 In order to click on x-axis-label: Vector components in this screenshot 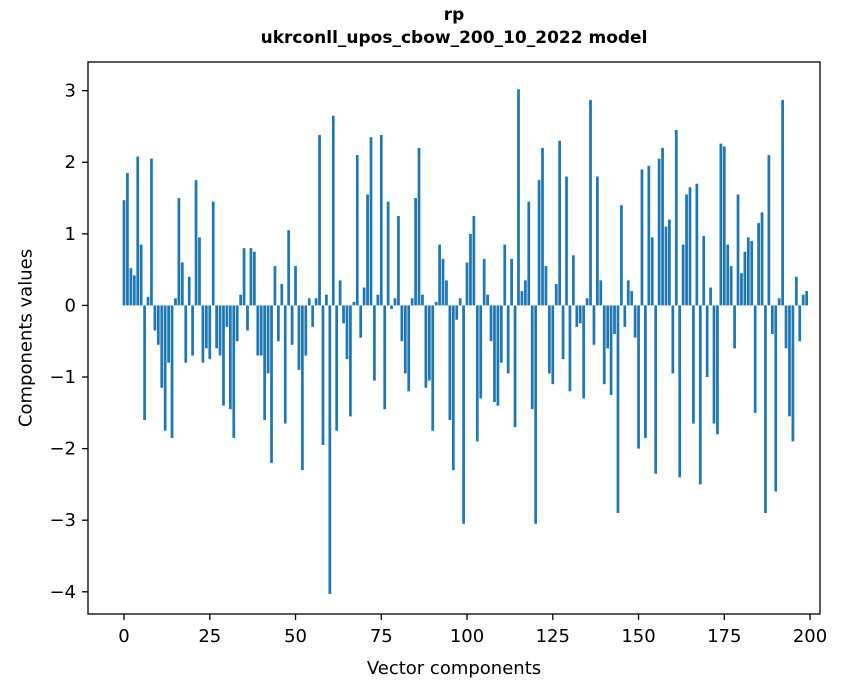, I will do `click(454, 668)`.